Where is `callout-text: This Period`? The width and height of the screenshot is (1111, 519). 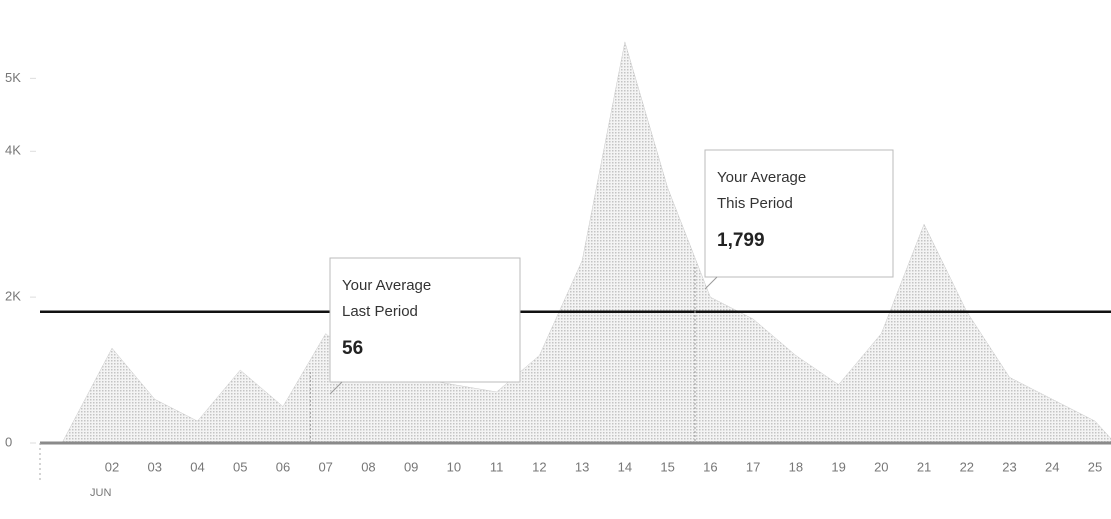 callout-text: This Period is located at coordinates (755, 203).